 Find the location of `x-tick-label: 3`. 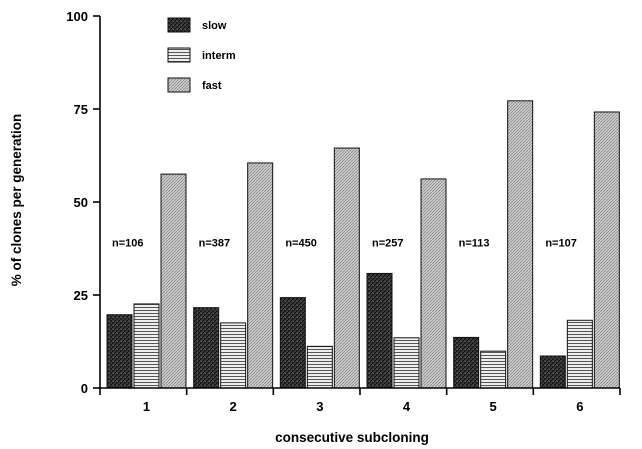

x-tick-label: 3 is located at coordinates (319, 406).